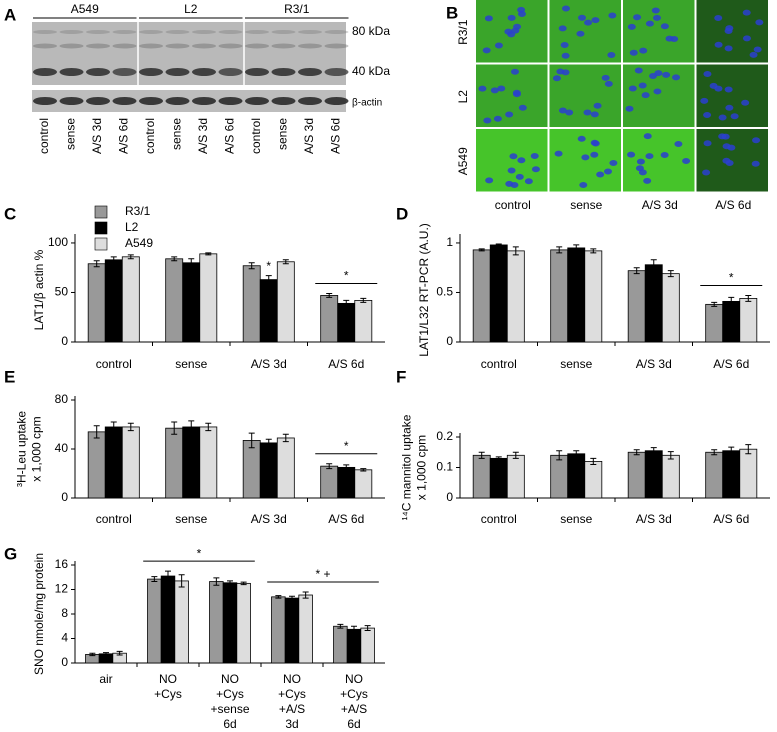  I want to click on legend-label: R3/1, so click(138, 211).